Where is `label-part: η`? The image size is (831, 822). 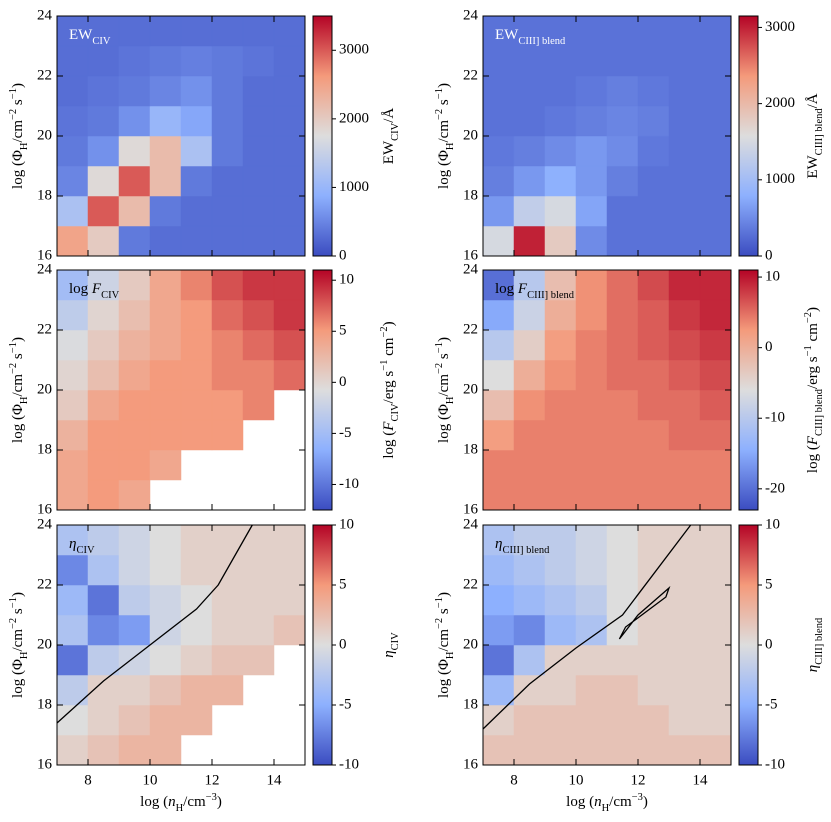 label-part: η is located at coordinates (498, 544).